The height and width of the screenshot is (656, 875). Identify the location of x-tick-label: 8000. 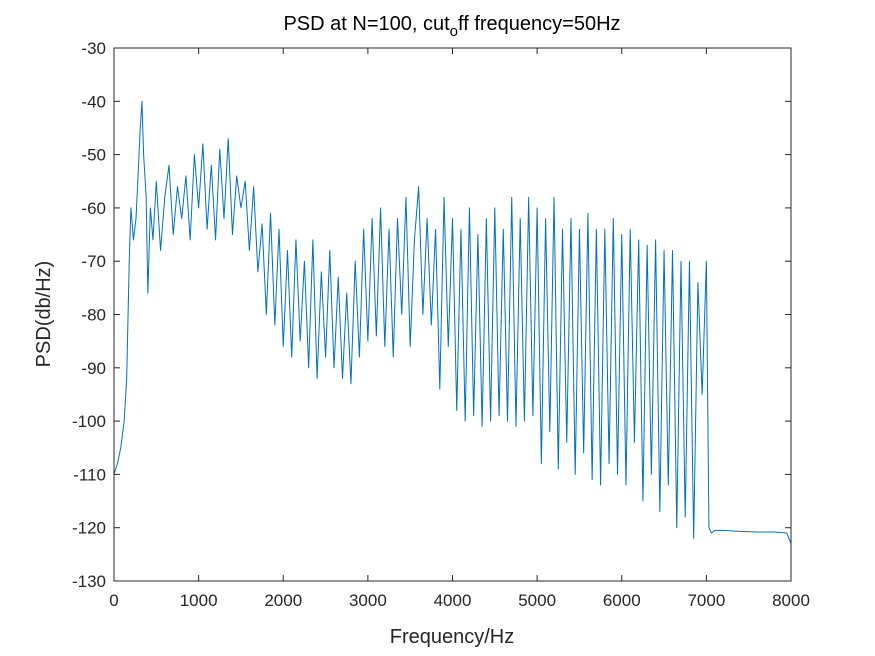
(791, 600).